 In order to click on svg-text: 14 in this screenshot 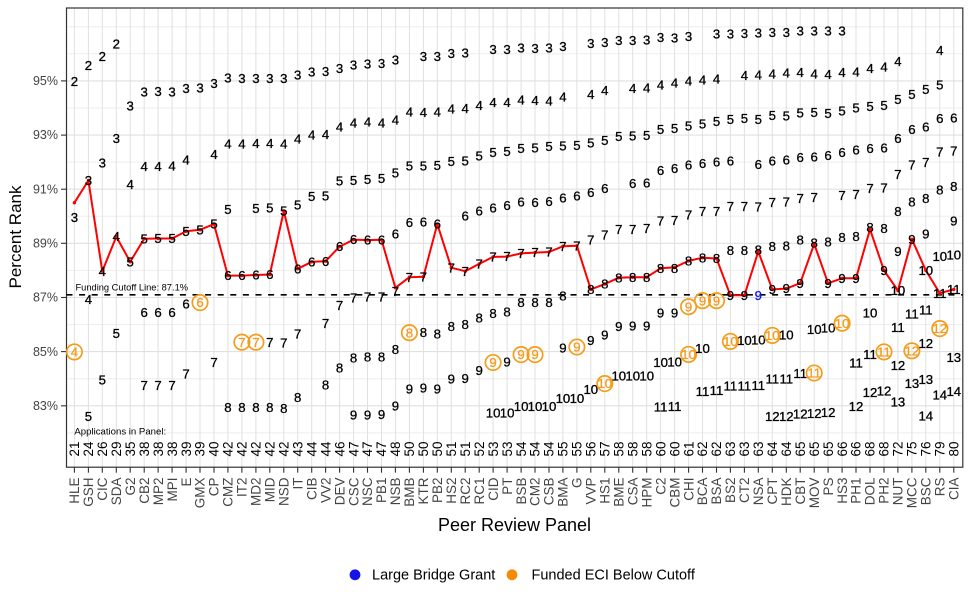, I will do `click(939, 394)`.